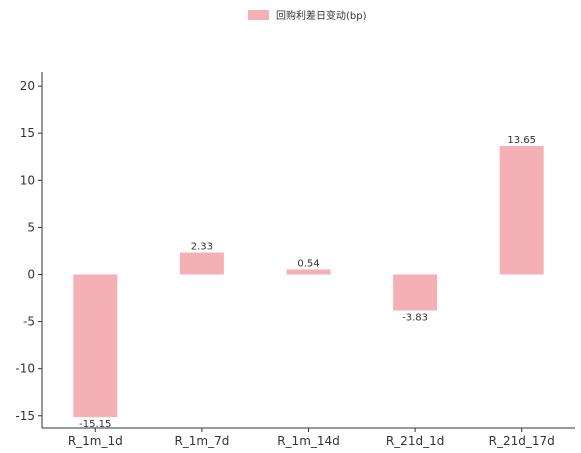 Image resolution: width=581 pixels, height=453 pixels. Describe the element at coordinates (308, 441) in the screenshot. I see `x-tick-label: R_1m_14d` at that location.